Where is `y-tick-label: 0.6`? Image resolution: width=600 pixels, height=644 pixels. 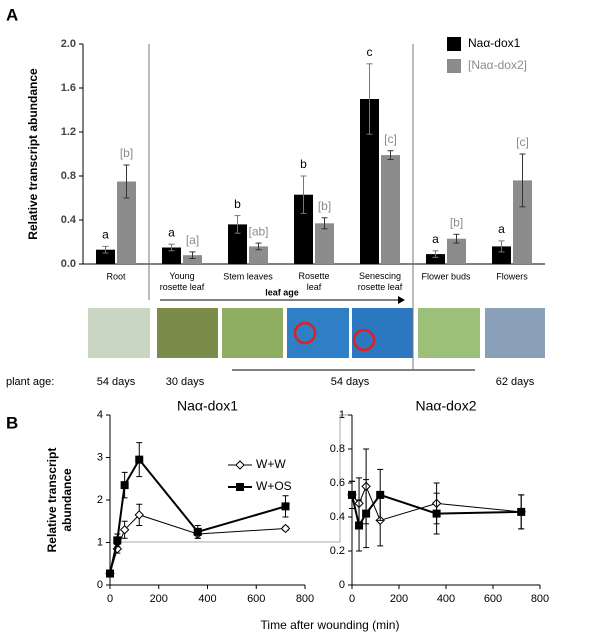 y-tick-label: 0.6 is located at coordinates (337, 483).